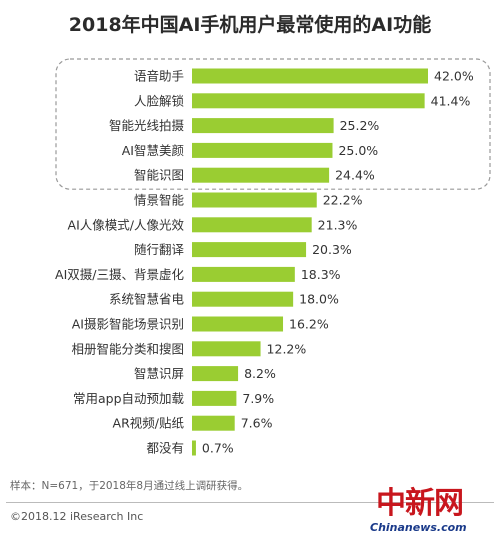  I want to click on value-label: 25.2%, so click(360, 125).